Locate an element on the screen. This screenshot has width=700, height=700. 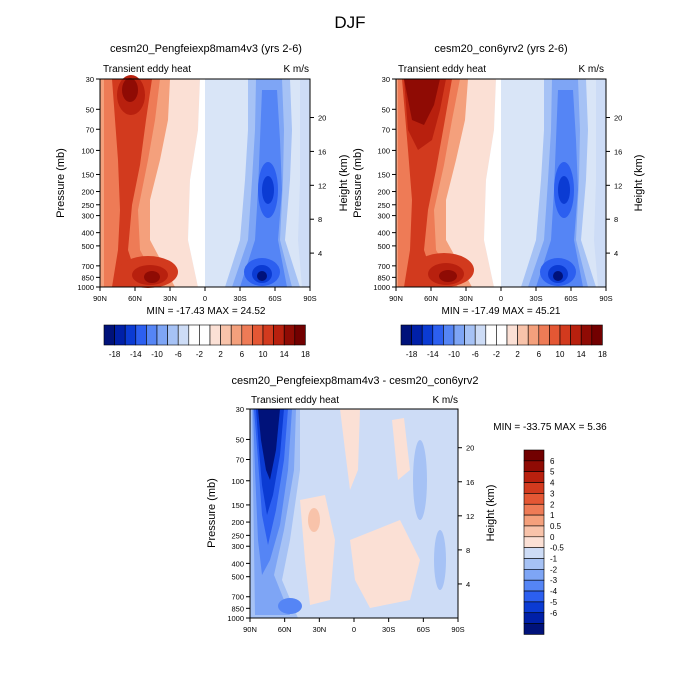
panel-3-x-ticks: 90N 60N 30N 0 30S 60S 90S is located at coordinates (354, 626).